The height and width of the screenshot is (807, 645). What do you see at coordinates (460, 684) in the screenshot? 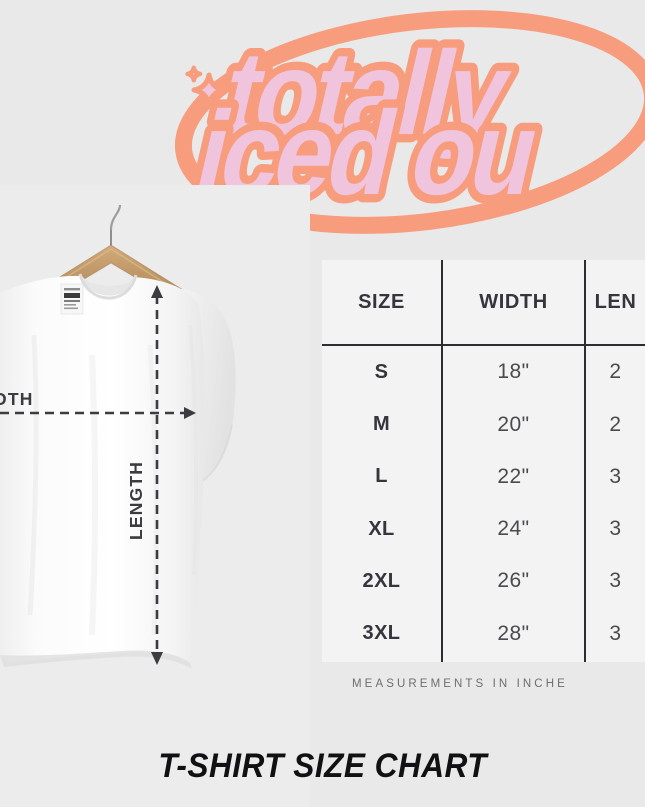
I see `measurements-footnote: MEASUREMENTS IN INCHE` at bounding box center [460, 684].